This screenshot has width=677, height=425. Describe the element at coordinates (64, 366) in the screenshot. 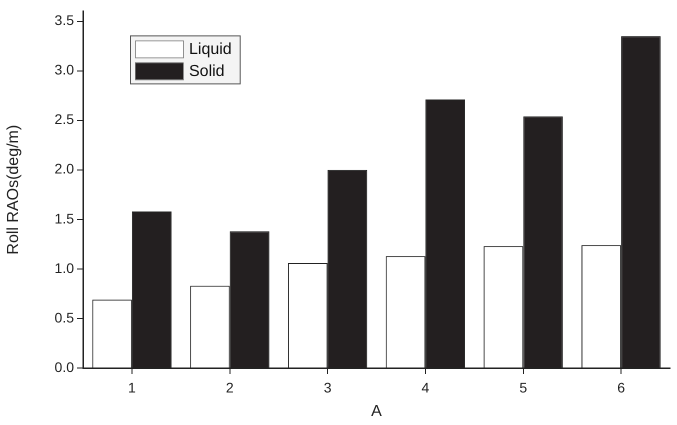

I see `y-tick-label: 0.0` at that location.